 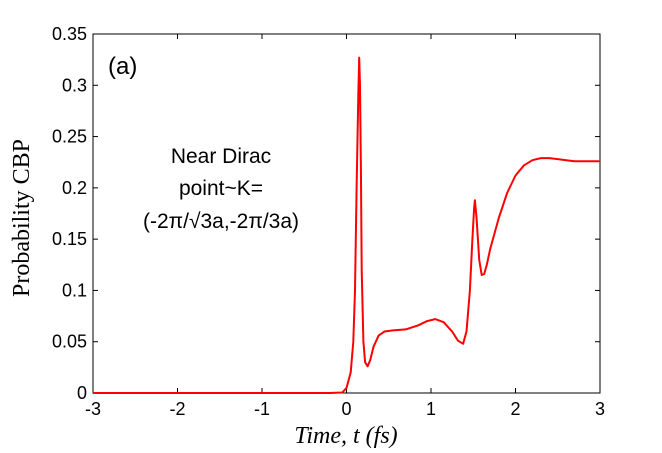 I want to click on y-tick-label: 0.05, so click(x=69, y=342).